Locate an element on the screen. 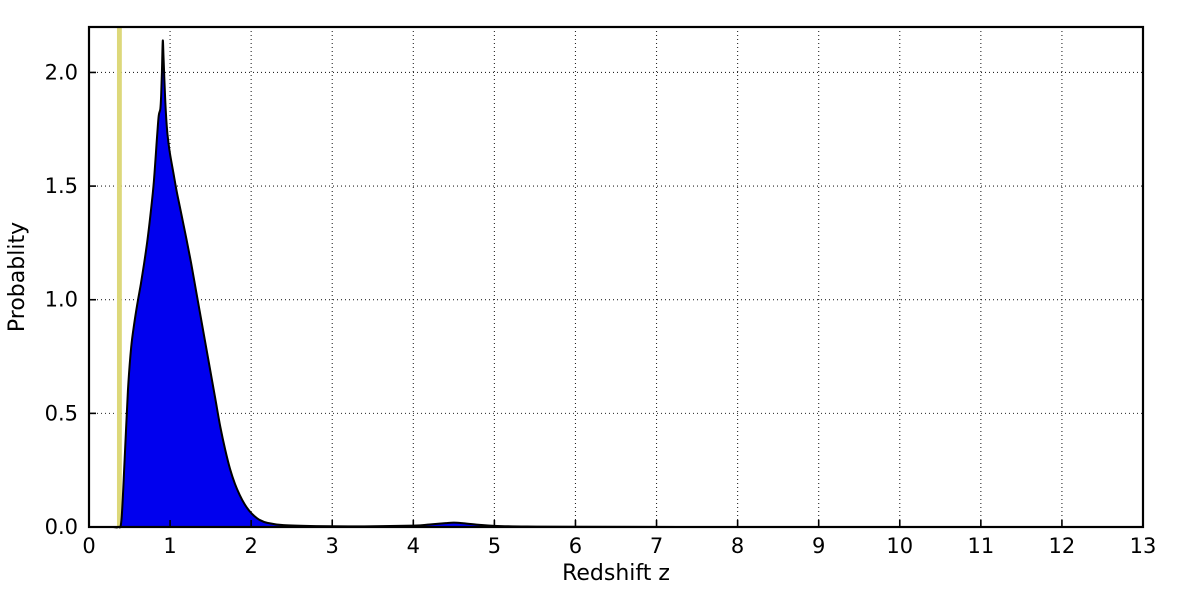 The width and height of the screenshot is (1200, 600). x-axis-tick-label: 12 is located at coordinates (1062, 546).